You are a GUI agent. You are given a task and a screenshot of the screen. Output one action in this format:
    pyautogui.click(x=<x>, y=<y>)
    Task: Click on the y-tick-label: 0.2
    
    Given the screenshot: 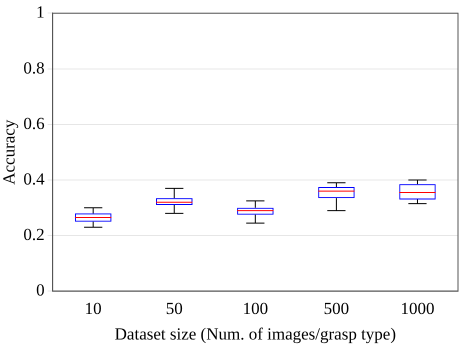 What is the action you would take?
    pyautogui.click(x=34, y=234)
    